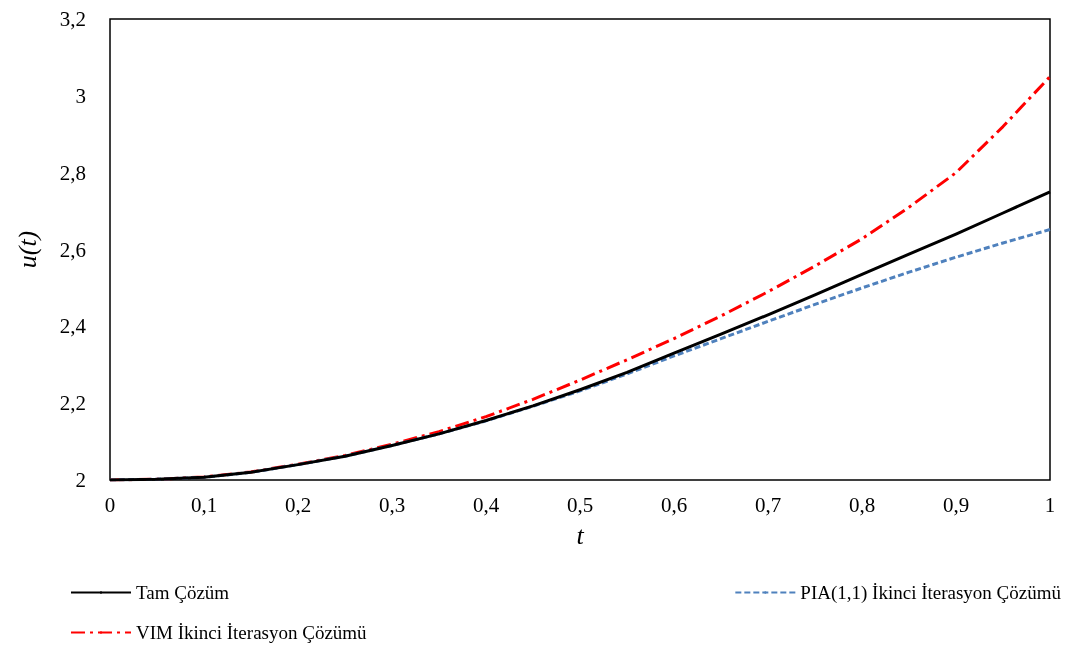  Describe the element at coordinates (931, 593) in the screenshot. I see `legend-label: PIA(1,1) İkinci İterasyon Çözümü` at that location.